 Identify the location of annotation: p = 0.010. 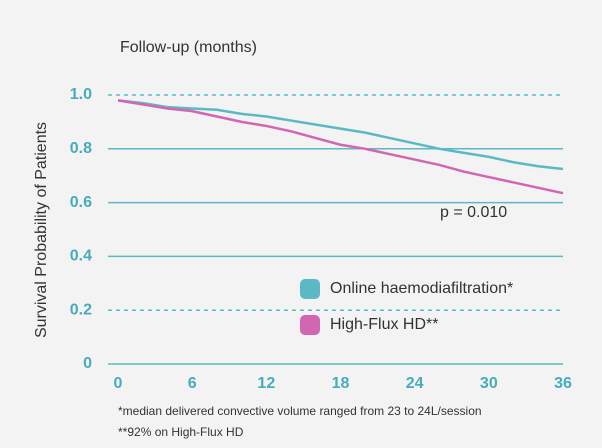
(473, 212).